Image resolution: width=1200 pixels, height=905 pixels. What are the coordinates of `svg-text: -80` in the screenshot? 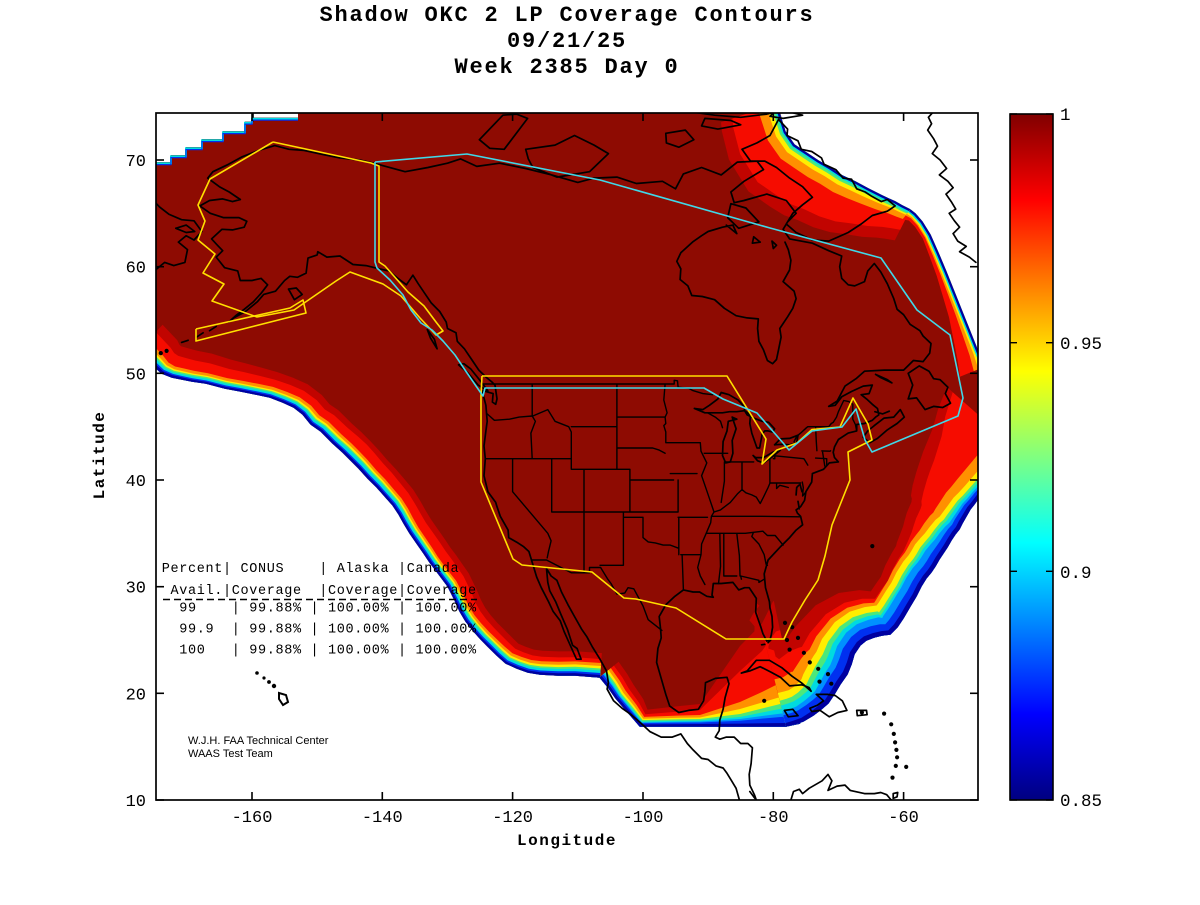 It's located at (773, 818).